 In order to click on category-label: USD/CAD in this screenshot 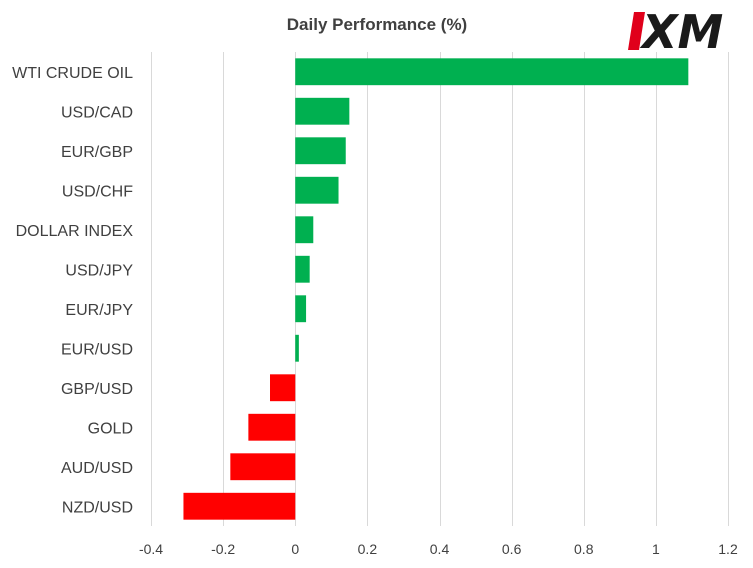, I will do `click(97, 112)`.